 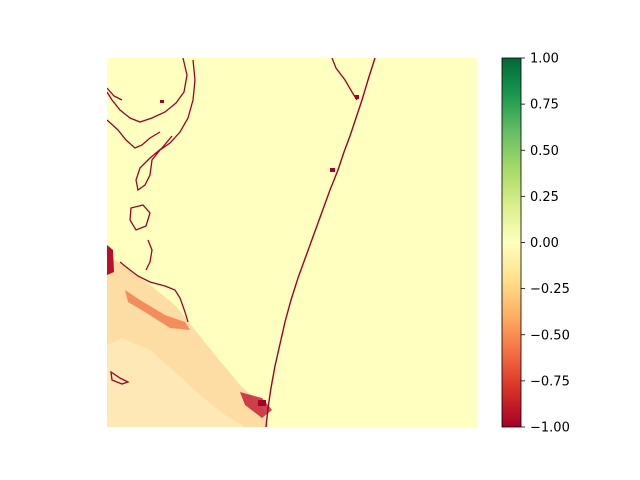 What do you see at coordinates (256, 405) in the screenshot?
I see `lagoon-patch-bottom` at bounding box center [256, 405].